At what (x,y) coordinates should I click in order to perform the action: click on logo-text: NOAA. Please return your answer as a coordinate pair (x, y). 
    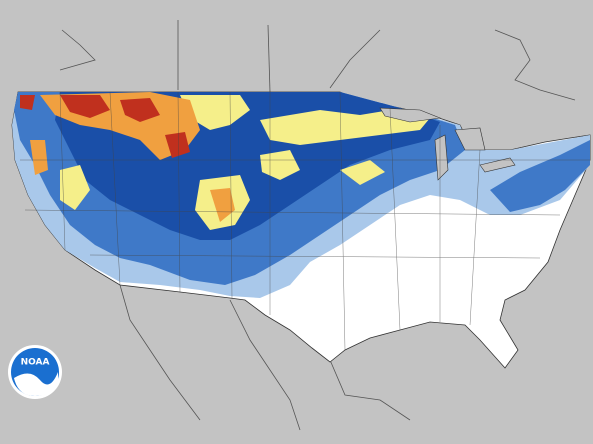
    Looking at the image, I should click on (35, 363).